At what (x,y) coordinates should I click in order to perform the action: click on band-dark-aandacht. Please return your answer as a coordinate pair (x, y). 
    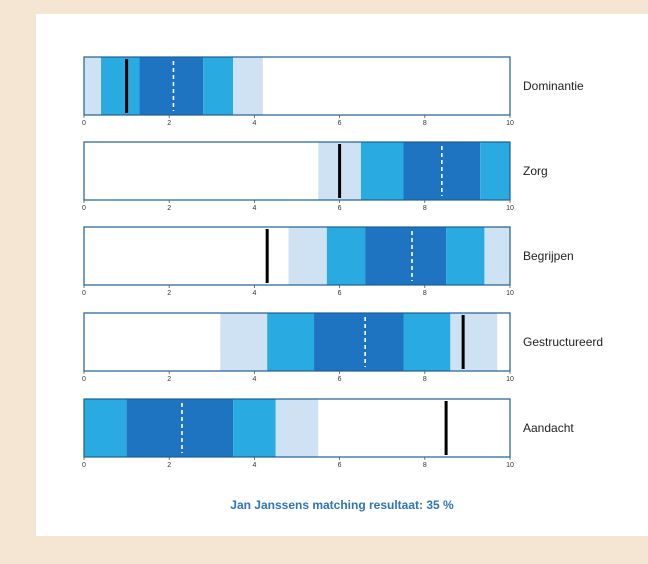
    Looking at the image, I should click on (180, 428).